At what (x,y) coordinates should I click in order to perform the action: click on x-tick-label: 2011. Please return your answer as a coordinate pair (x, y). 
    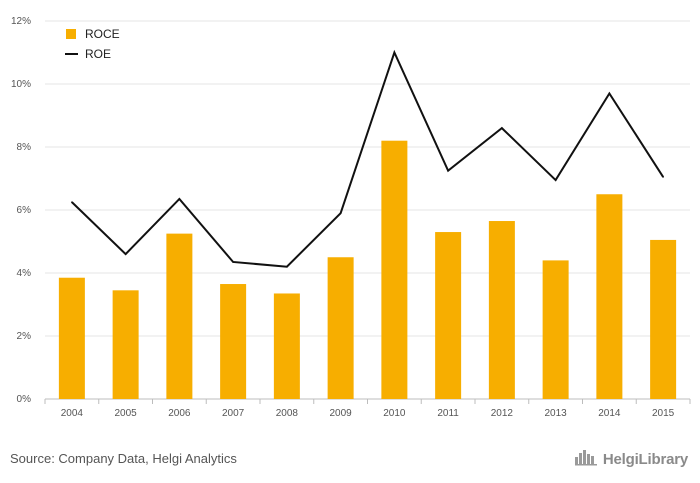
    Looking at the image, I should click on (448, 413).